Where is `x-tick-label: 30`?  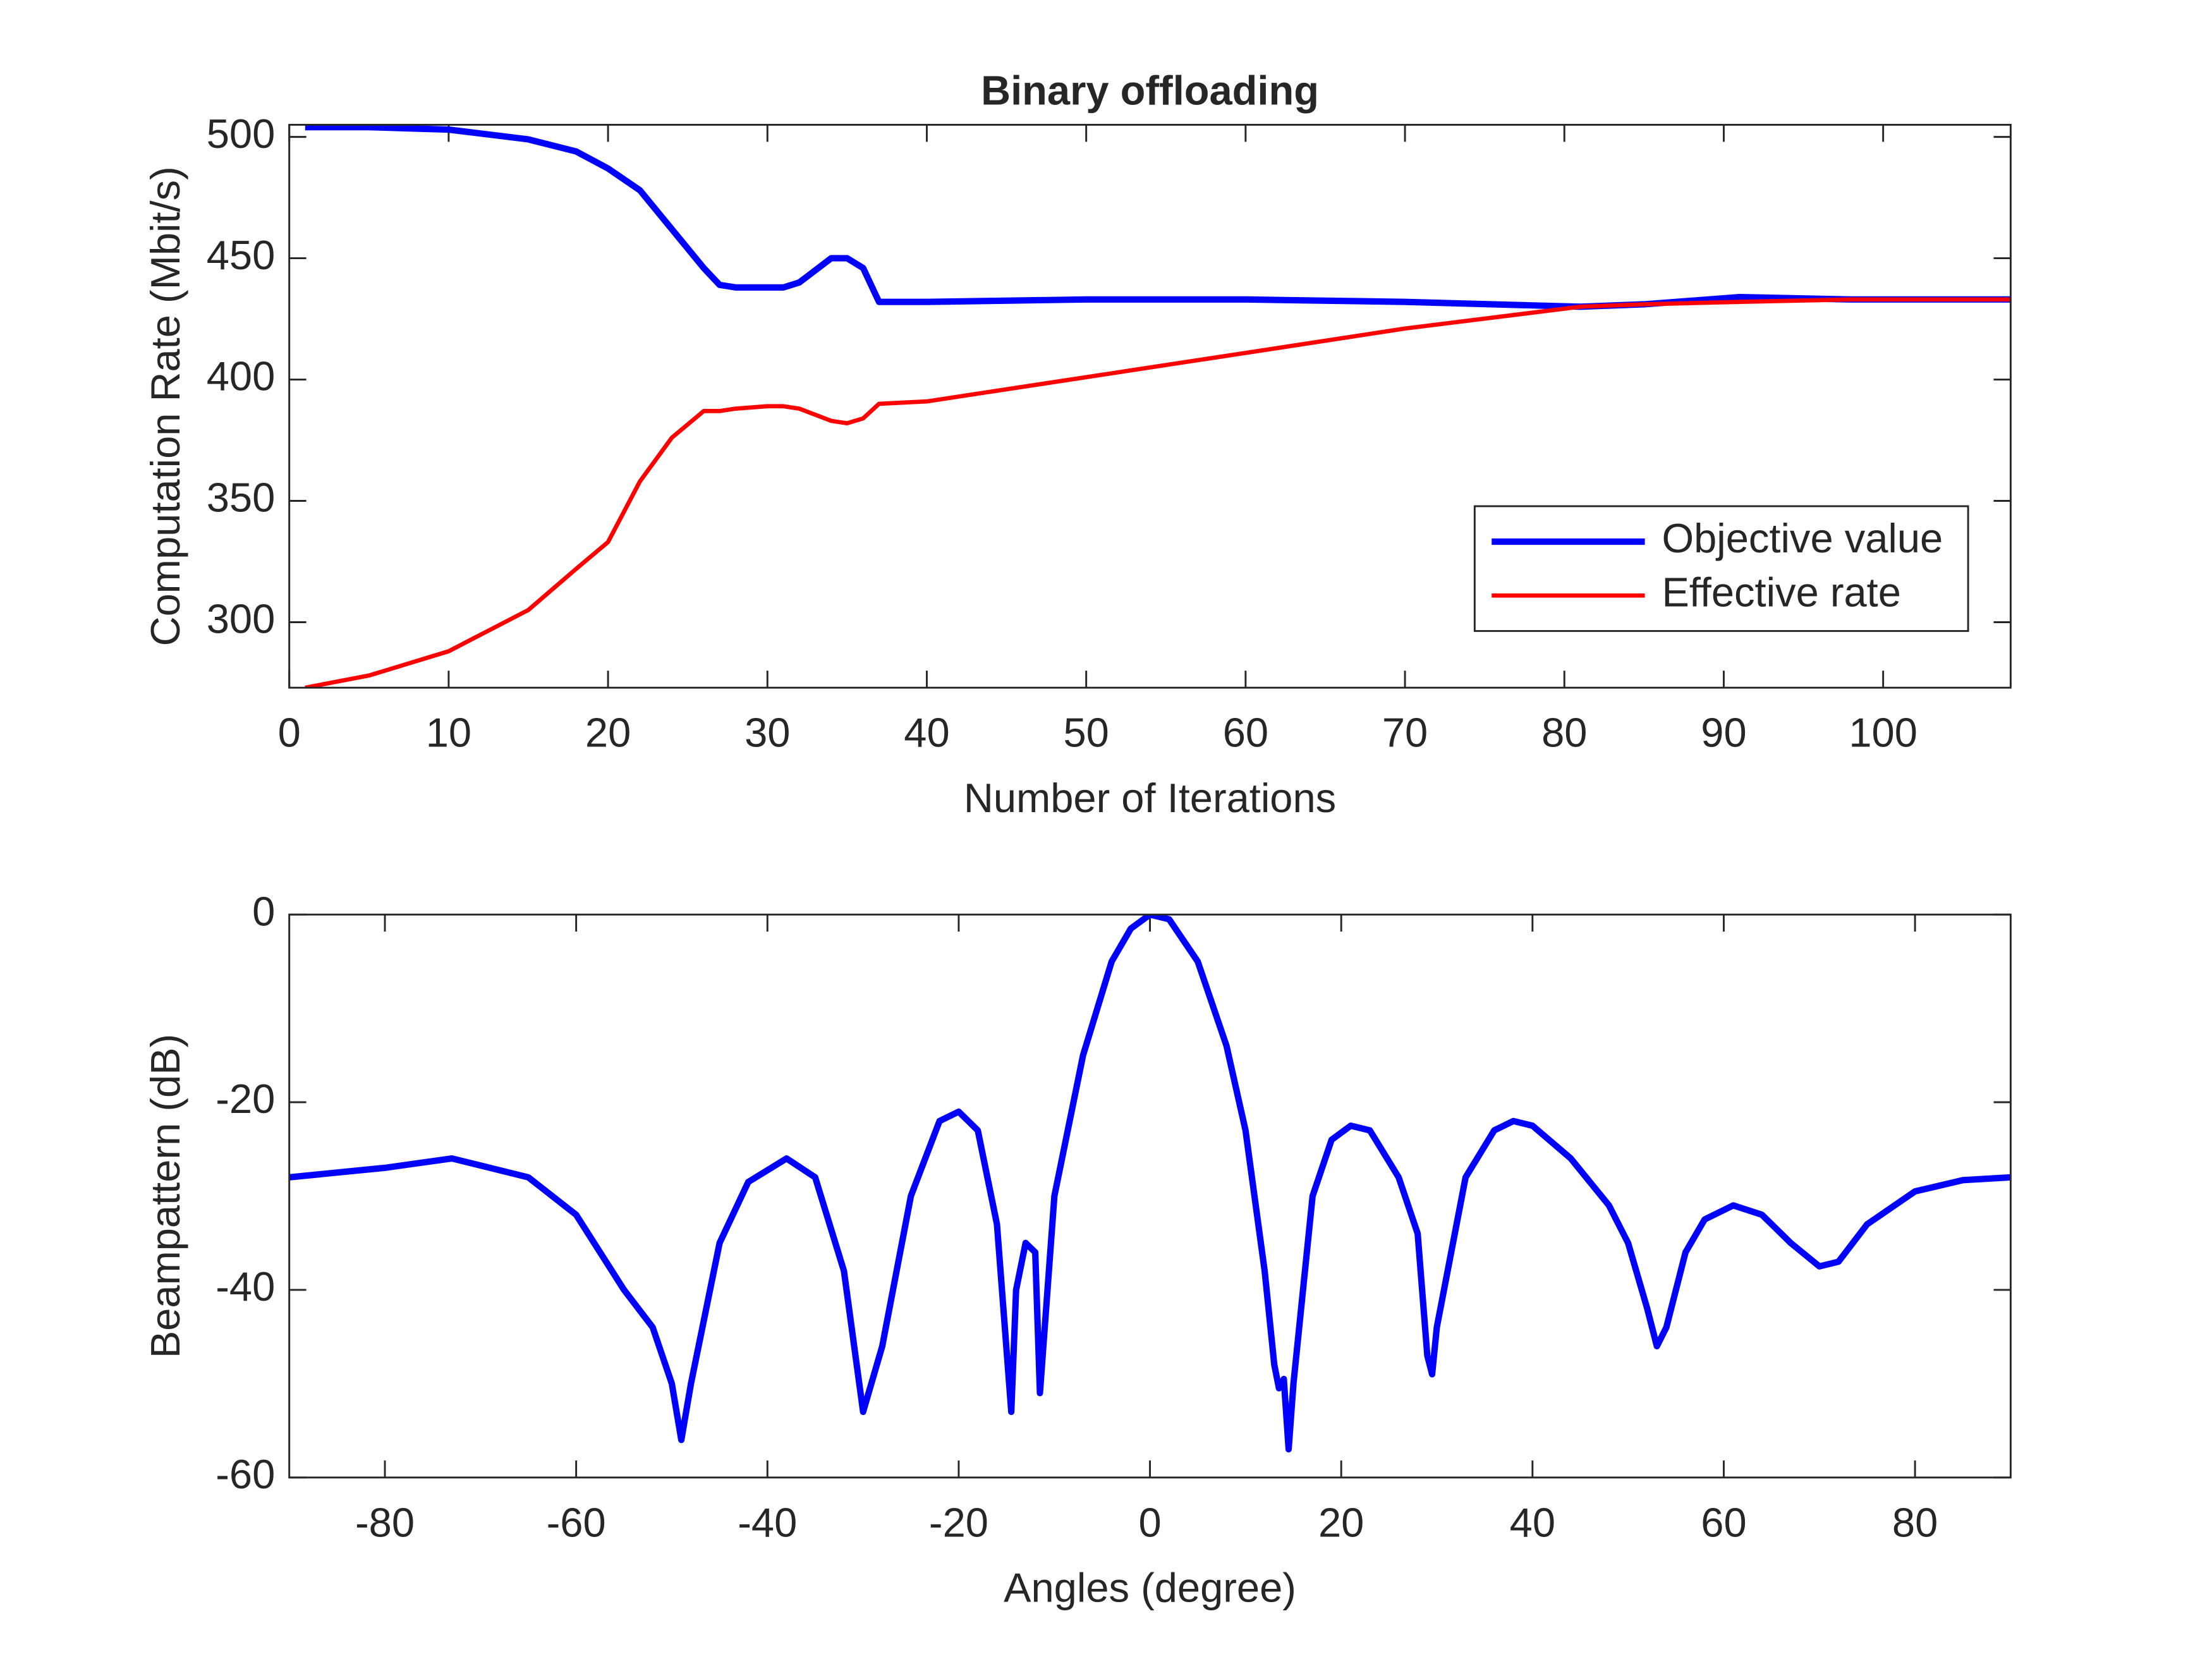
x-tick-label: 30 is located at coordinates (767, 733).